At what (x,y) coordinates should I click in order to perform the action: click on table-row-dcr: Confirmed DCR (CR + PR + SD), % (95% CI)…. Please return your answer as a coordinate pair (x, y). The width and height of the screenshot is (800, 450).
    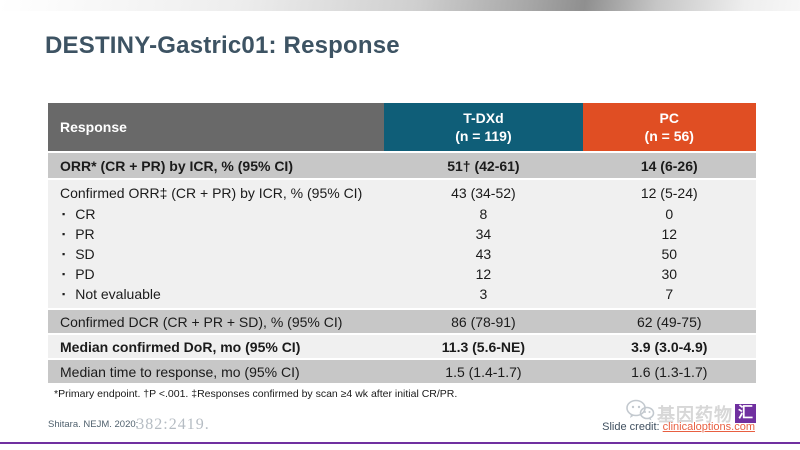
    Looking at the image, I should click on (402, 320).